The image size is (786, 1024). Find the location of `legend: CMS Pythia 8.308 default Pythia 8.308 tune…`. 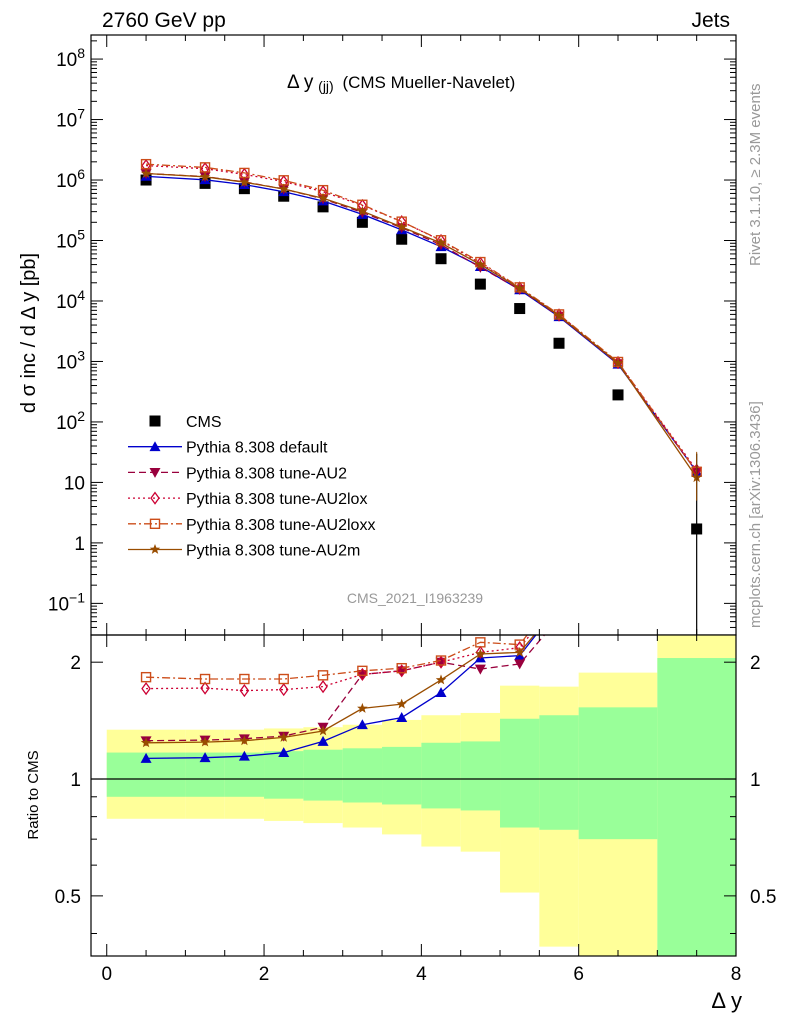

legend: CMS Pythia 8.308 default Pythia 8.308 tune… is located at coordinates (251, 487).